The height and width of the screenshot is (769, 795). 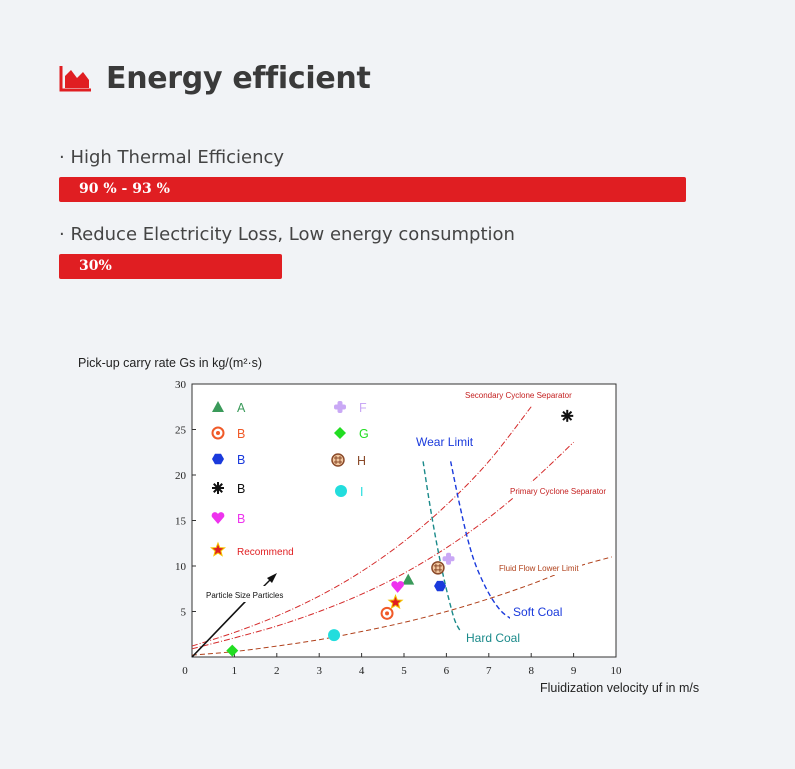 I want to click on x-tick-label: 7, so click(x=489, y=671).